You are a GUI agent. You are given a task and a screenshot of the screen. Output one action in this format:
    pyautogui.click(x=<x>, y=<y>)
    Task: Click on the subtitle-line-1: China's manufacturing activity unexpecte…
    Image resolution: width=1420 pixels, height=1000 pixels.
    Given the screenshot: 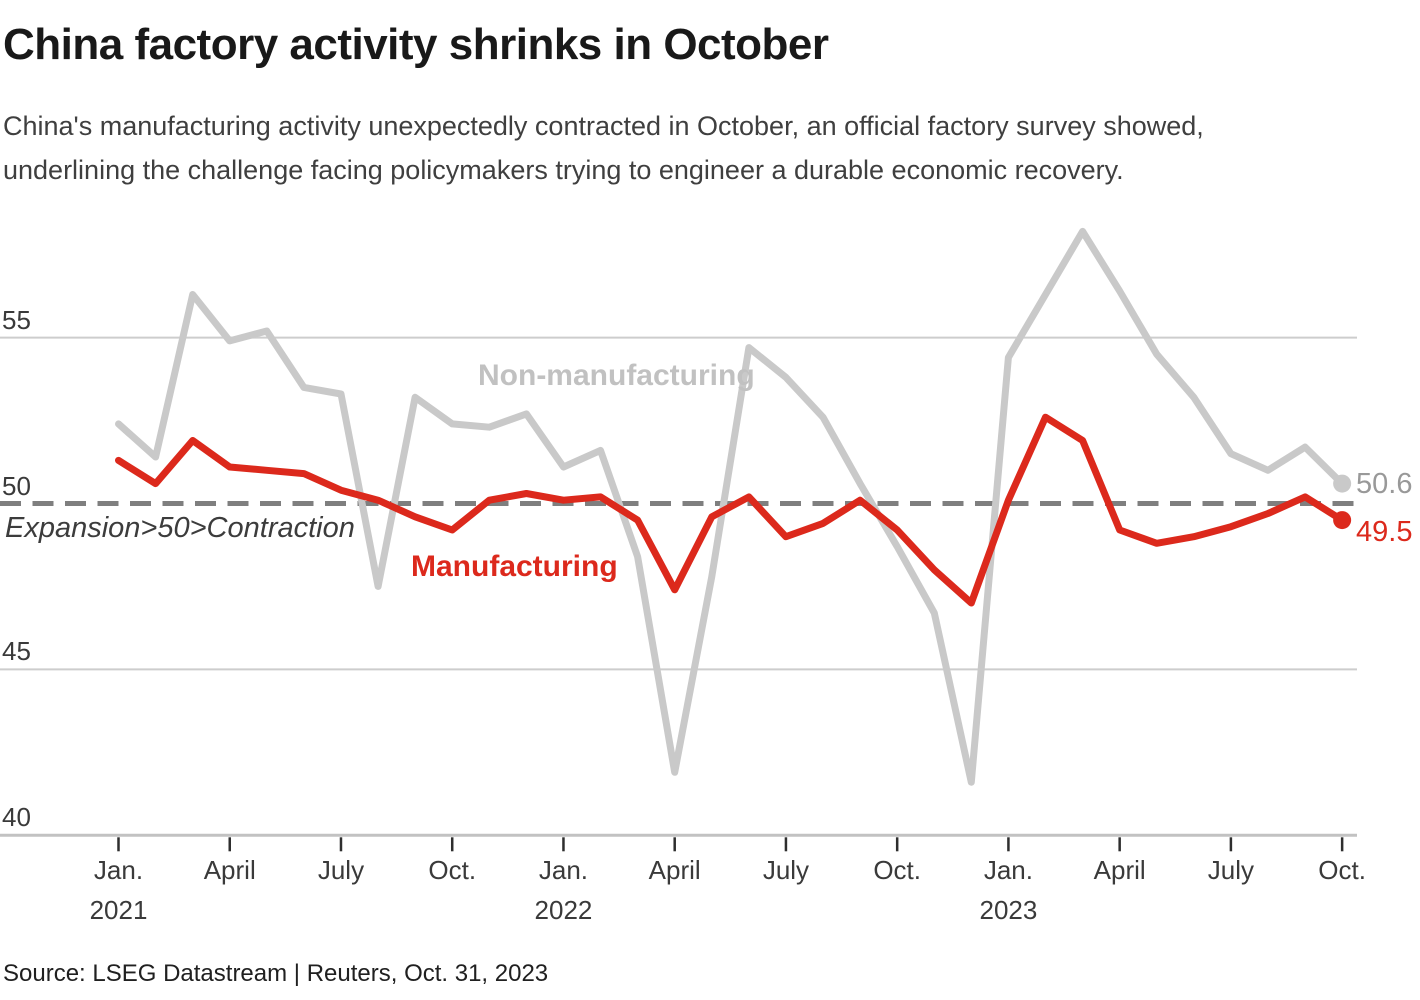 What is the action you would take?
    pyautogui.click(x=603, y=126)
    